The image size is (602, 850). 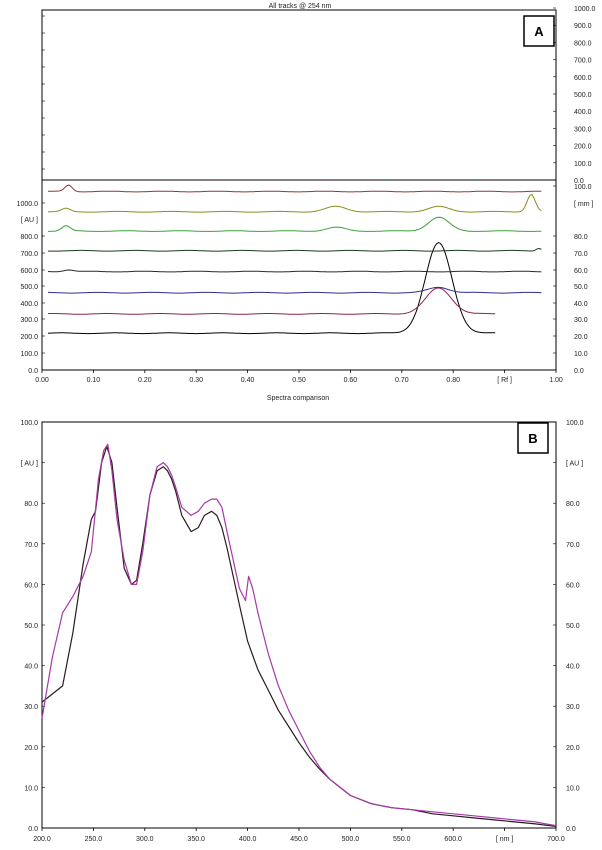 I want to click on lower-left-tick-label-a: 800.0, so click(x=29, y=237).